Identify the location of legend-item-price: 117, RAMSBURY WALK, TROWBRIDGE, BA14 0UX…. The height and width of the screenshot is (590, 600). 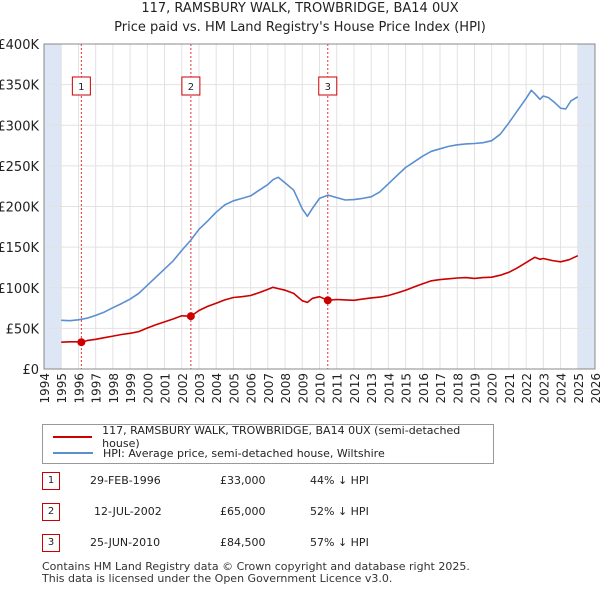
(273, 437).